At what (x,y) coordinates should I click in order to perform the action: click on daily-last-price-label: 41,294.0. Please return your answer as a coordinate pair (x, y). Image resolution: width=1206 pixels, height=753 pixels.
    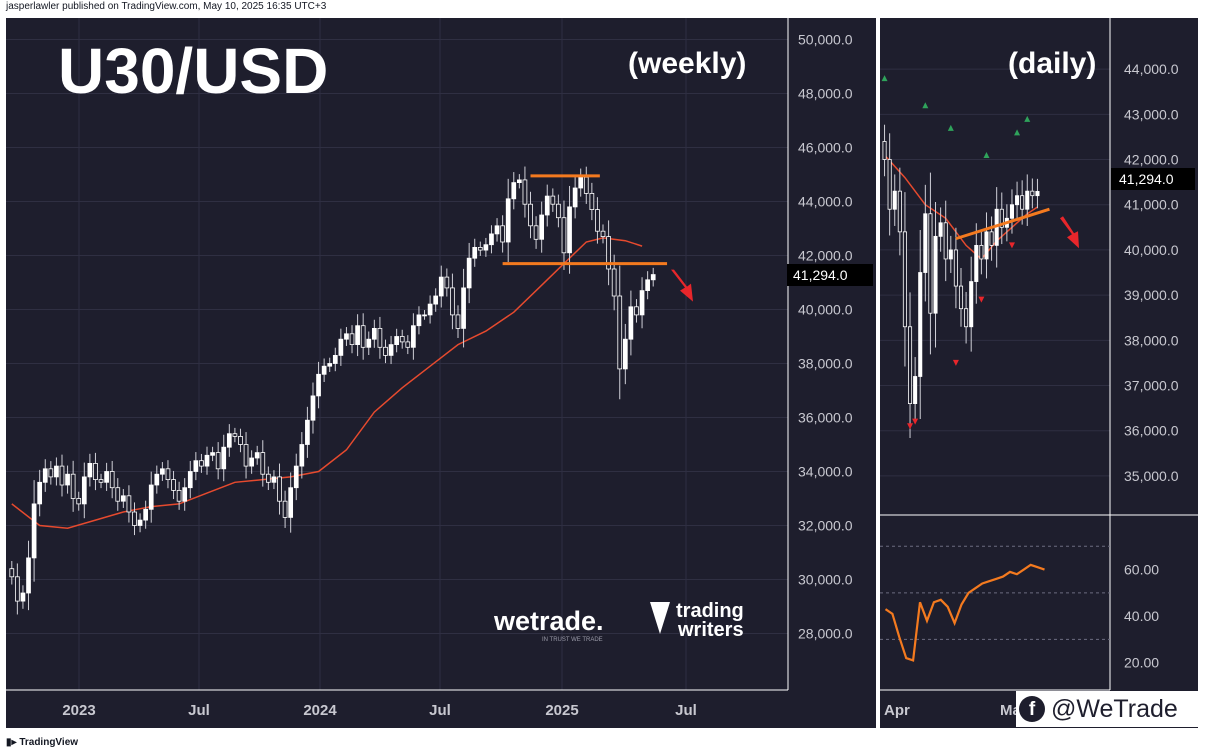
    Looking at the image, I should click on (1146, 179).